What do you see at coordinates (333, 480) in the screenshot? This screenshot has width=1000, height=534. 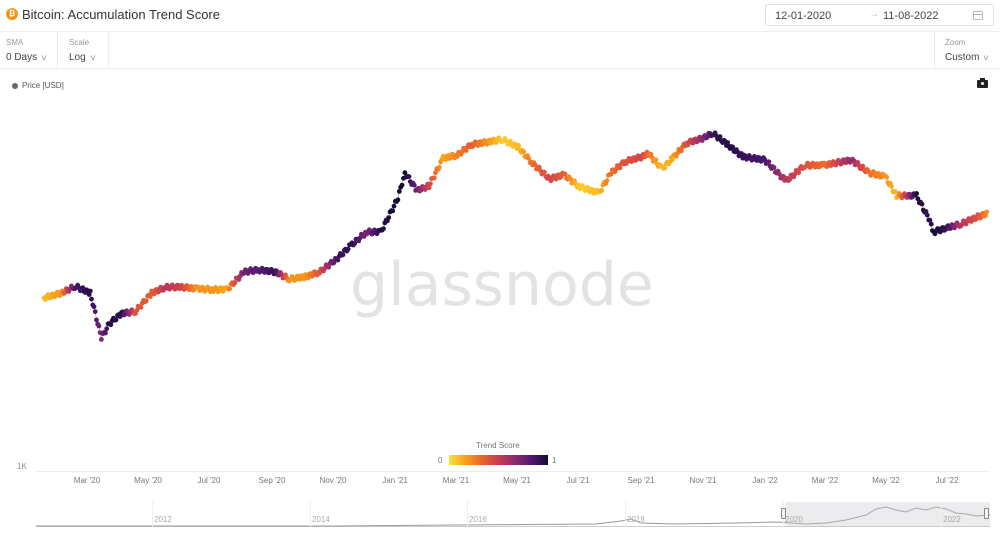 I see `x-tick-label: Nov '20` at bounding box center [333, 480].